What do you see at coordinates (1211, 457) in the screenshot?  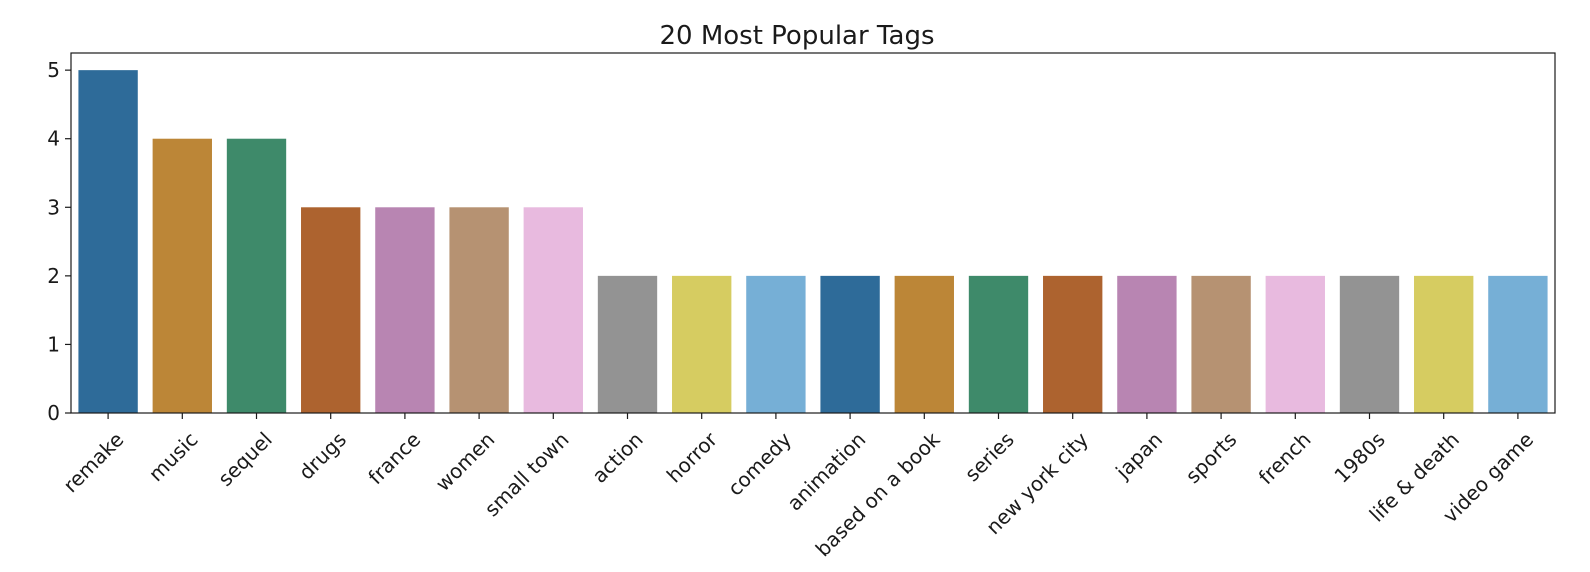 I see `x-tick-label-15: sports` at bounding box center [1211, 457].